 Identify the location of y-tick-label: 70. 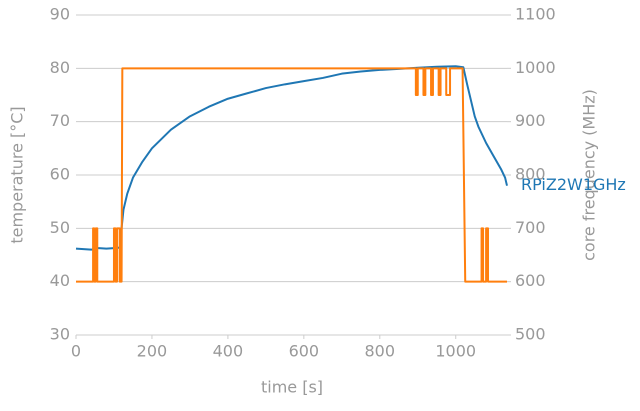
(60, 120).